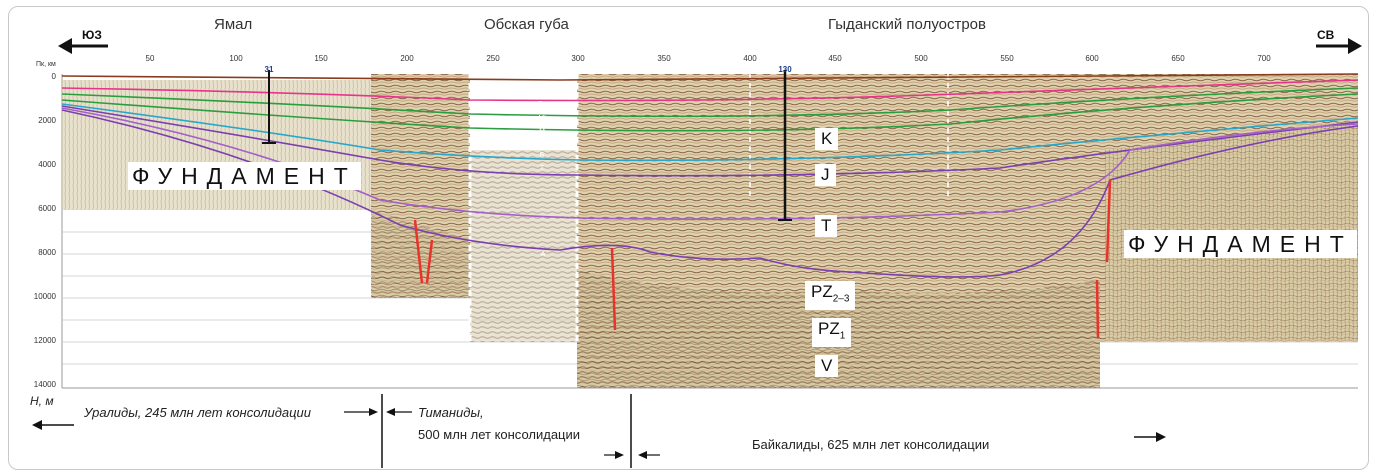 The width and height of the screenshot is (1377, 476). I want to click on direction-sw-label: ЮЗ, so click(92, 35).